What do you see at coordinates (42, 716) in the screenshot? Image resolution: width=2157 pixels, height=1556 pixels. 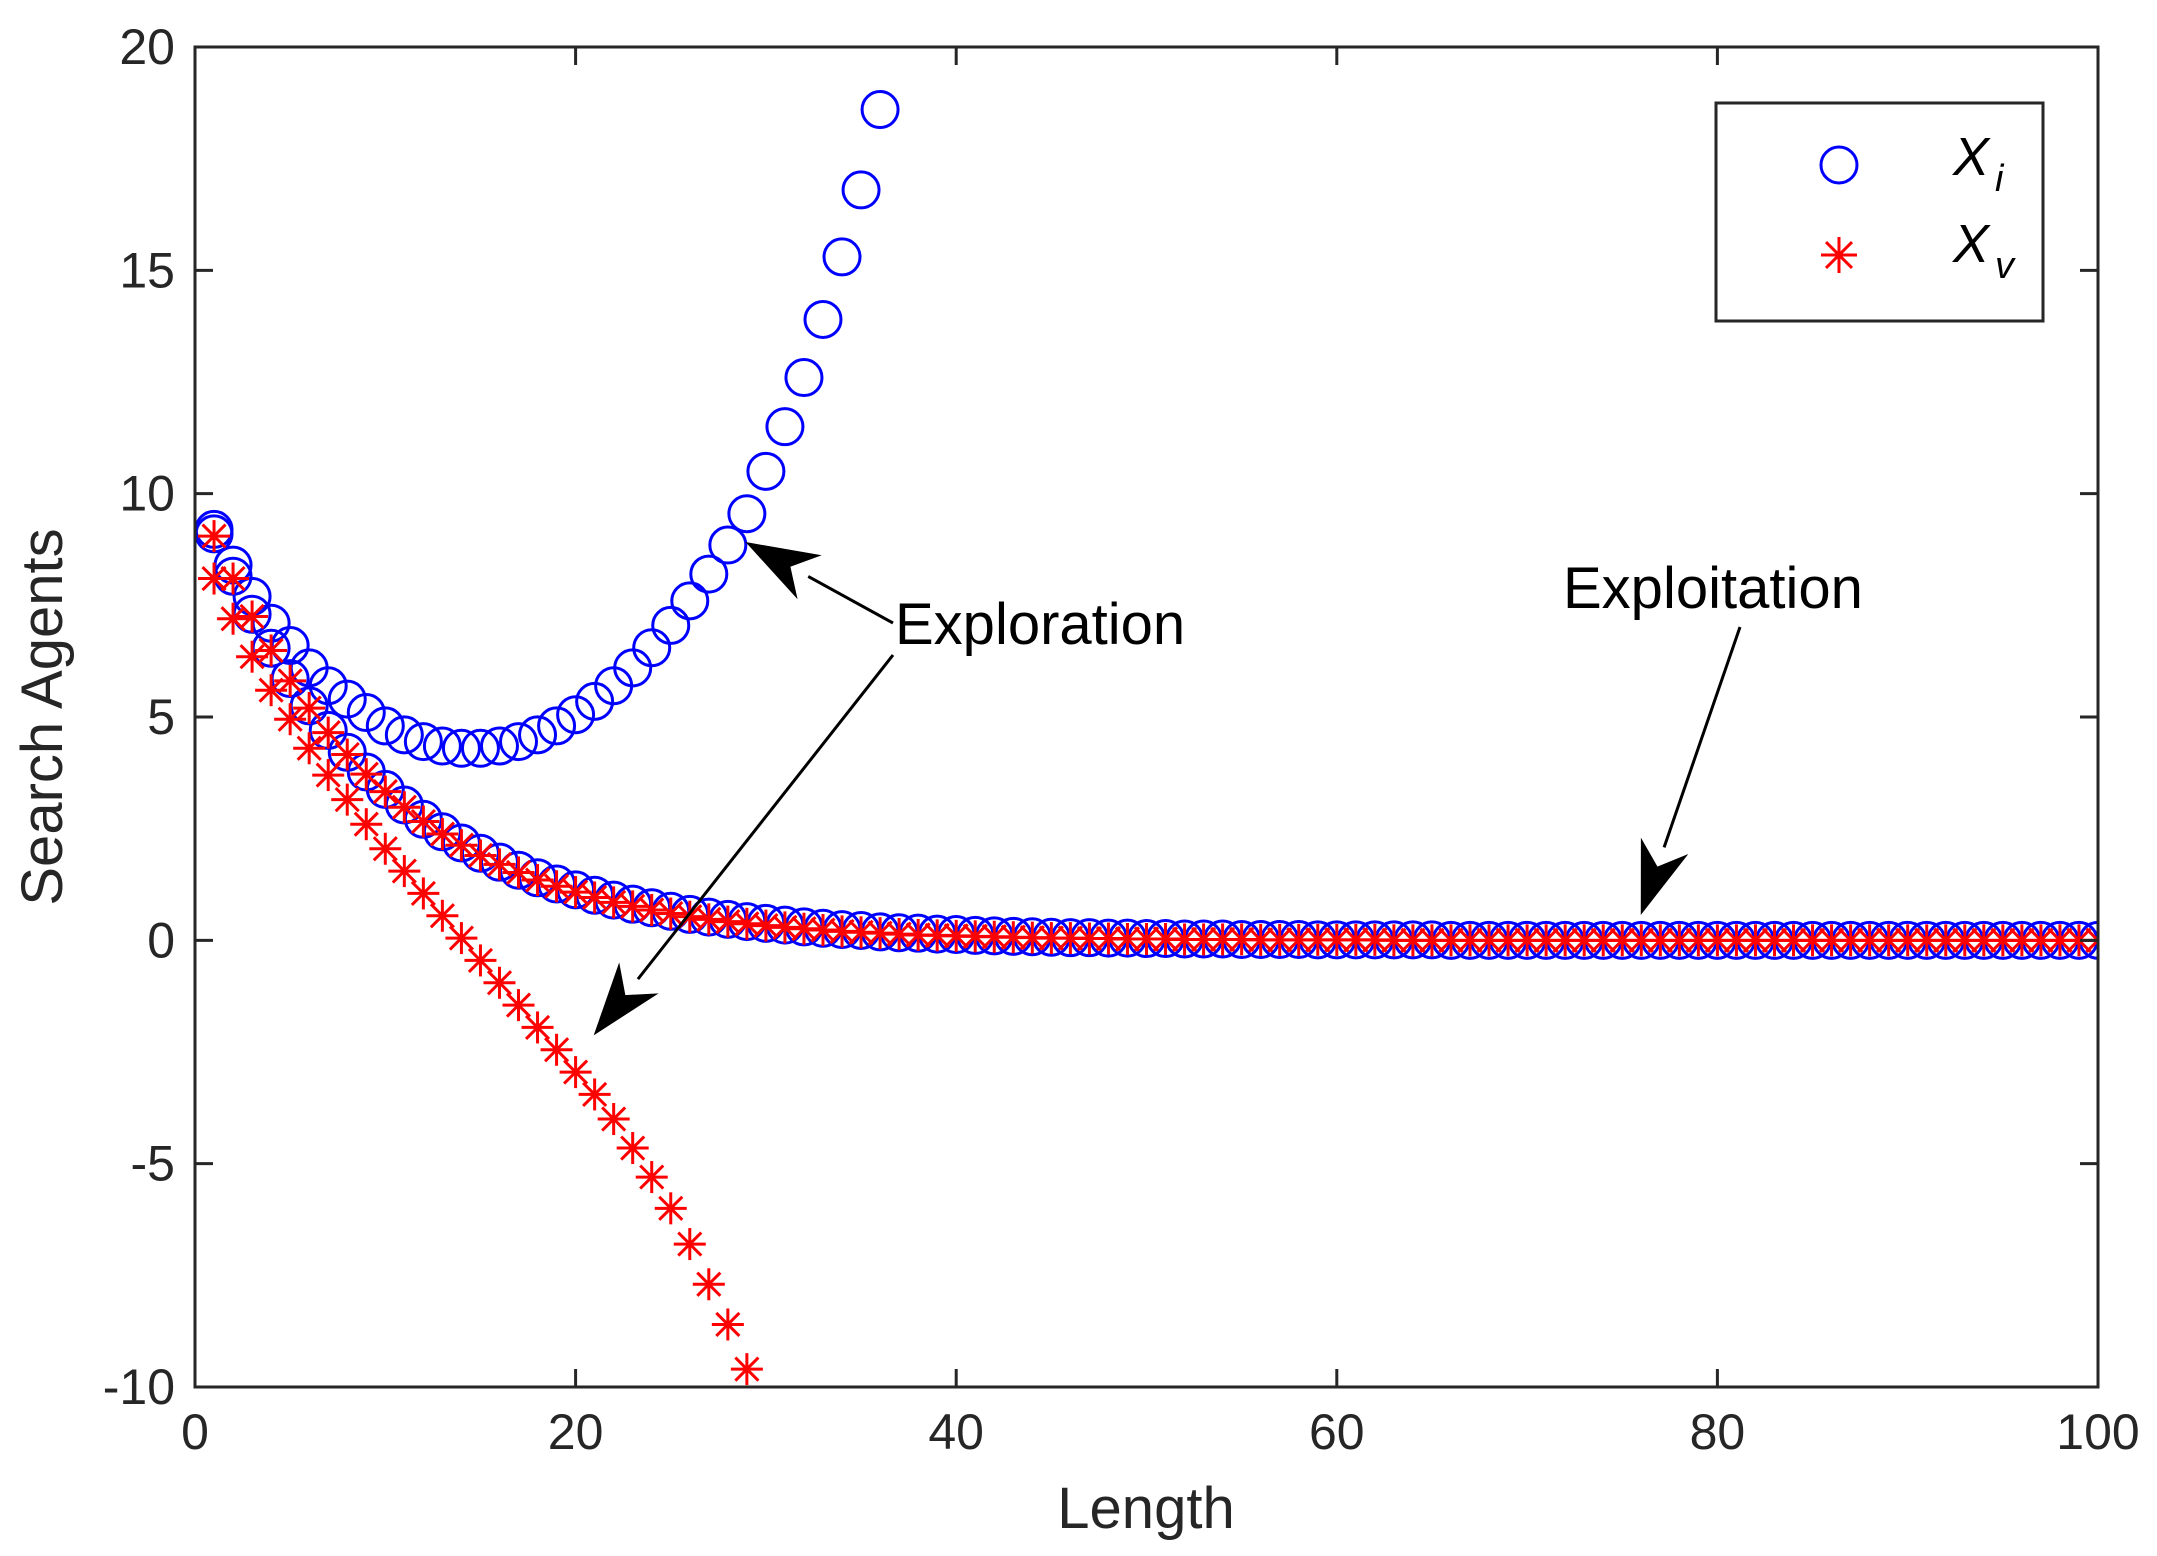 I see `y-axis-title: Search Agents` at bounding box center [42, 716].